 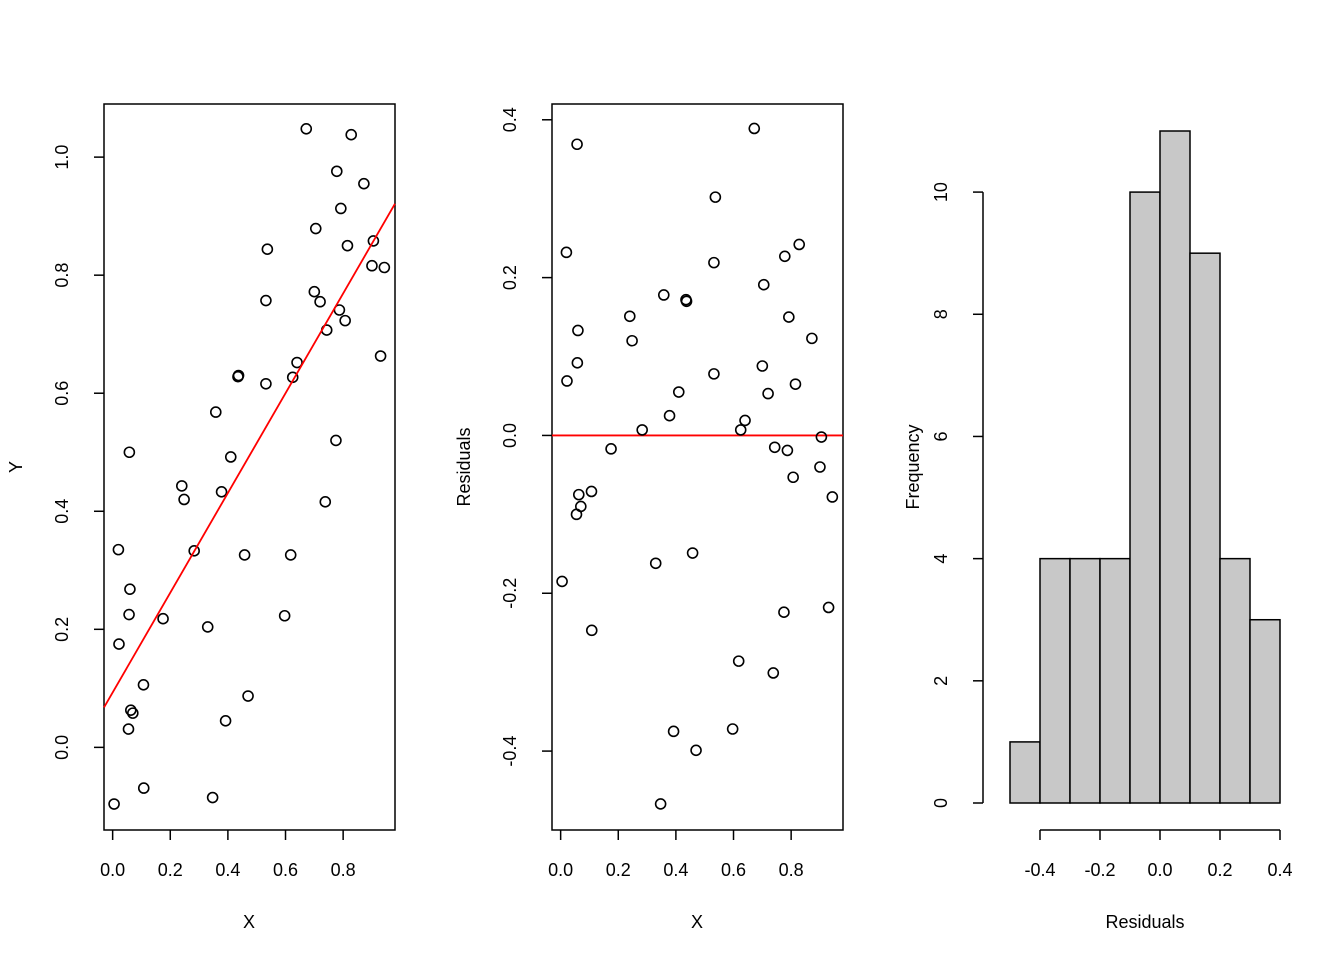 I want to click on x-tick-label: 0.2, so click(x=1219, y=870).